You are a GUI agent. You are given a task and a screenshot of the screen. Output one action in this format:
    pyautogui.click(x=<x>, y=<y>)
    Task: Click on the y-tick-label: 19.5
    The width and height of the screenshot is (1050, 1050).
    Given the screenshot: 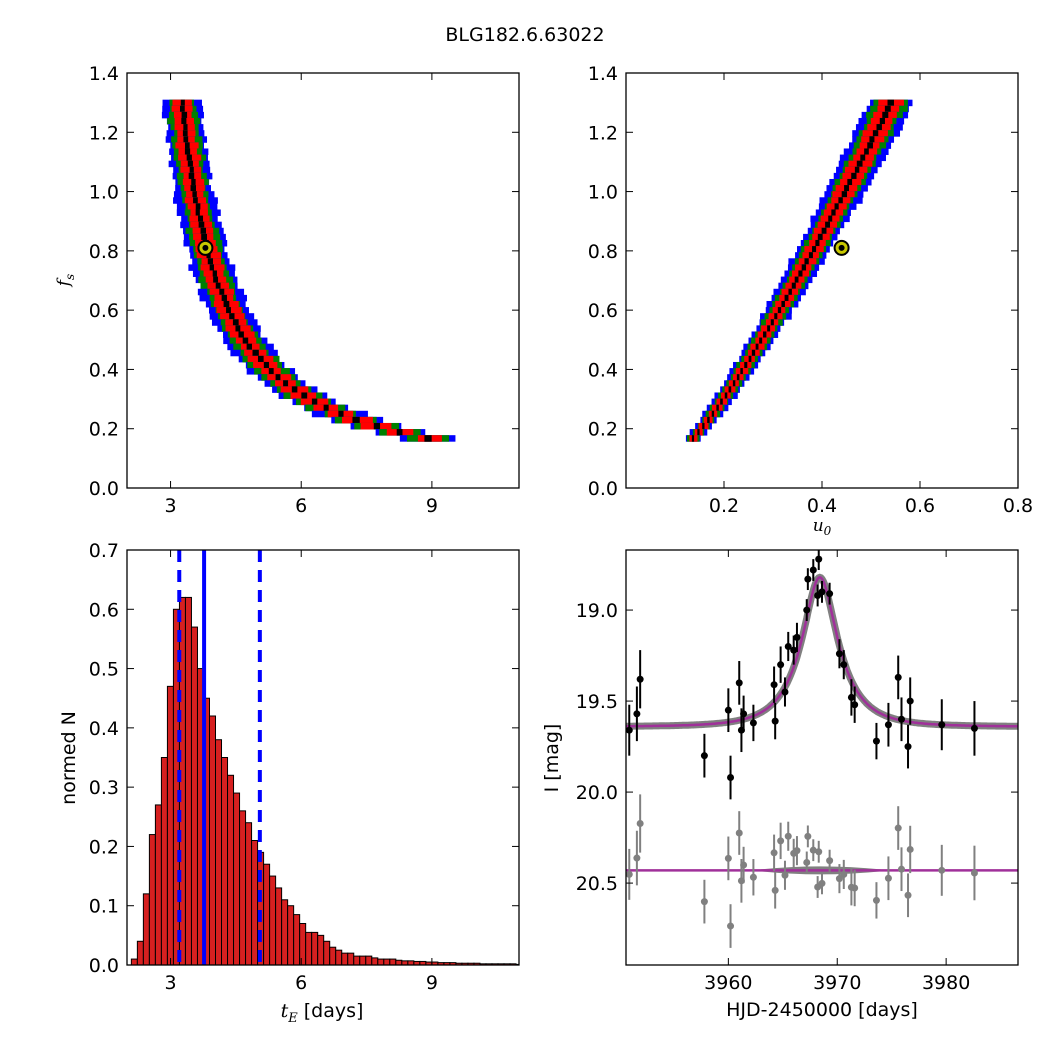 What is the action you would take?
    pyautogui.click(x=597, y=702)
    